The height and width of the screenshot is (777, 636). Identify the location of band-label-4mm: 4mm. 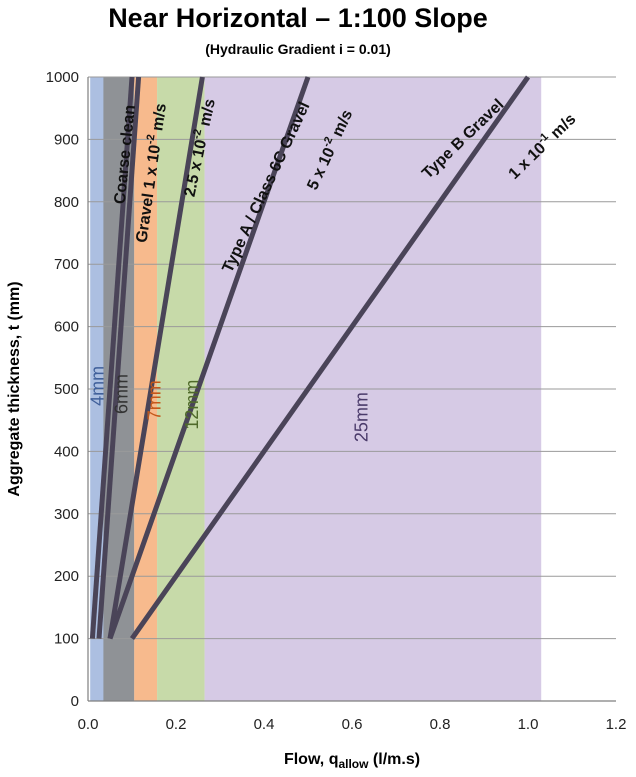
(97, 386).